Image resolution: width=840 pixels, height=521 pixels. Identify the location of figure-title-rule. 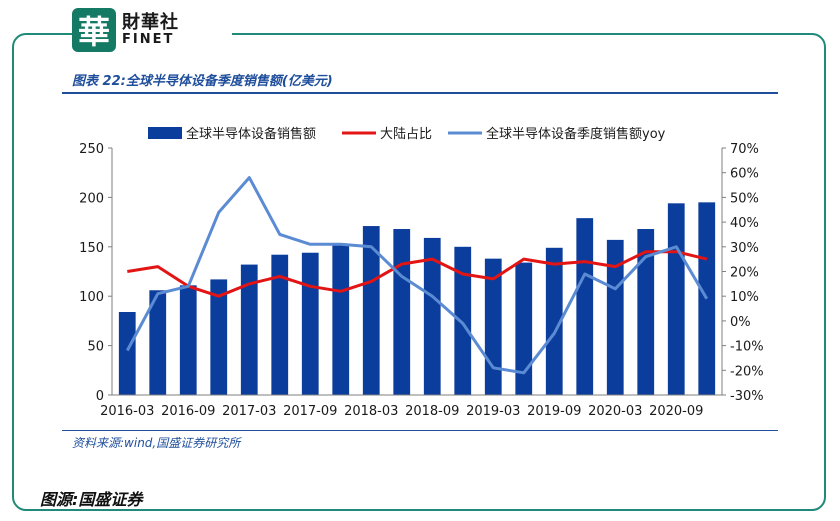
(420, 93).